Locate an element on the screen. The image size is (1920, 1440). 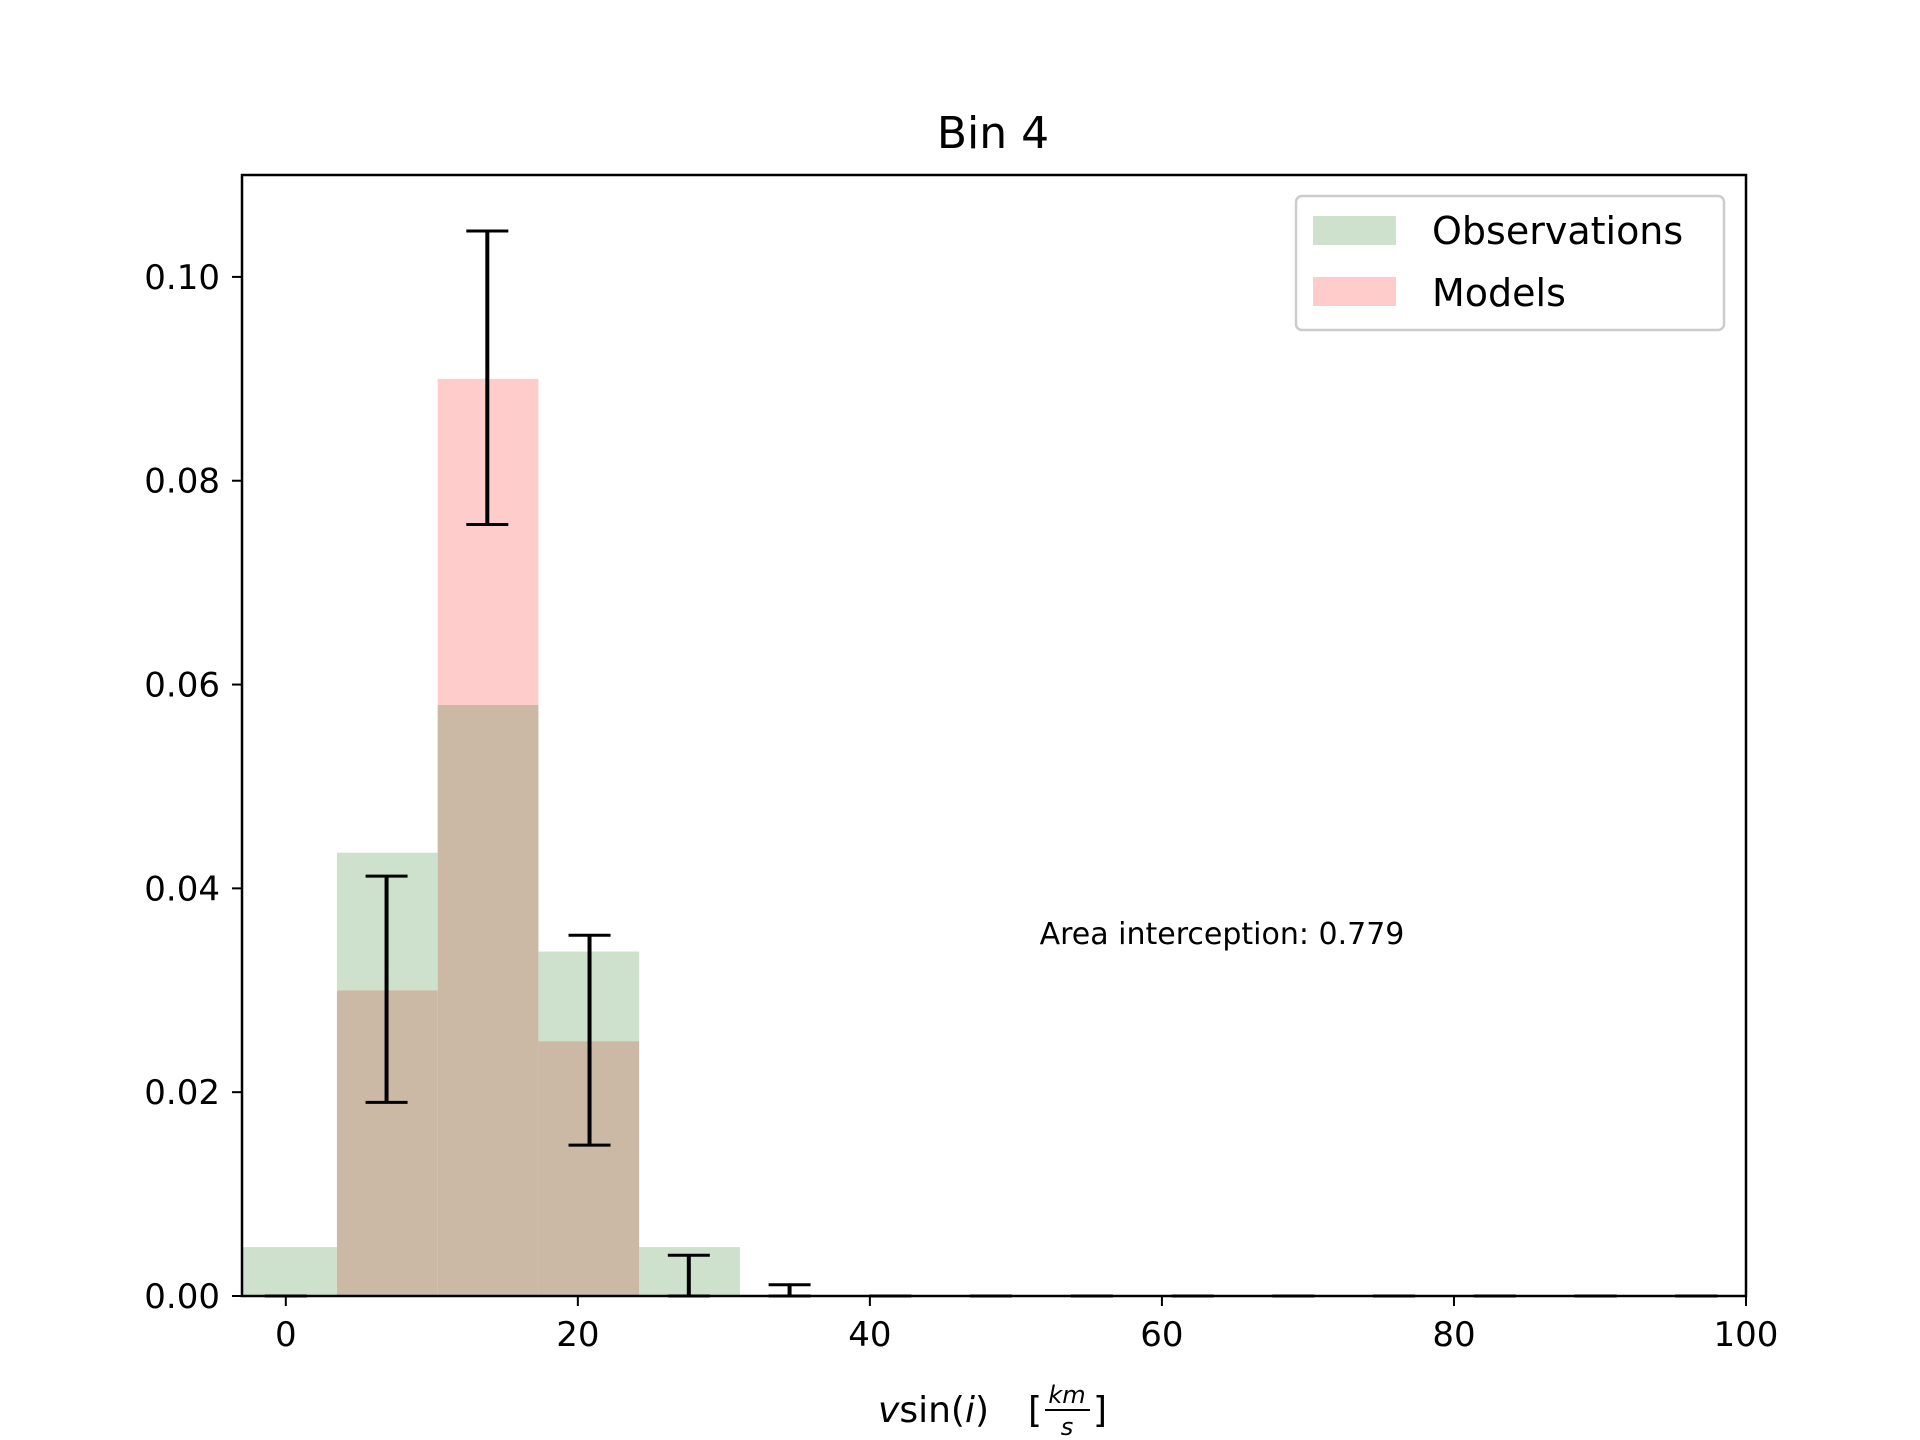
x-tick-label: 0 is located at coordinates (286, 1335).